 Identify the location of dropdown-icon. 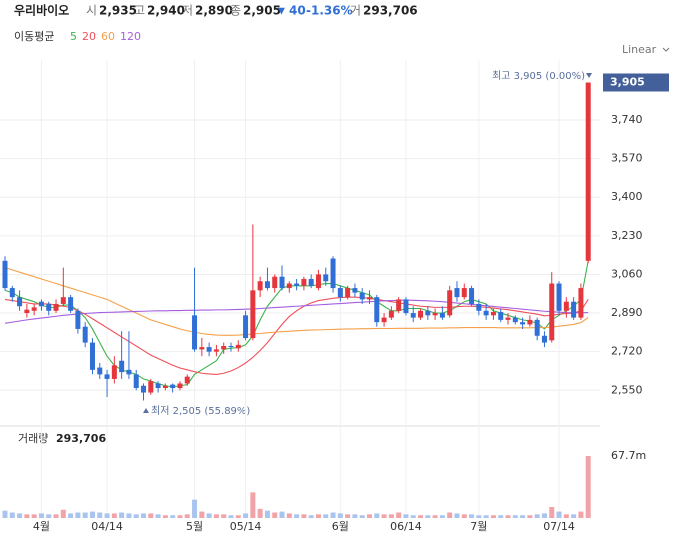
(666, 49).